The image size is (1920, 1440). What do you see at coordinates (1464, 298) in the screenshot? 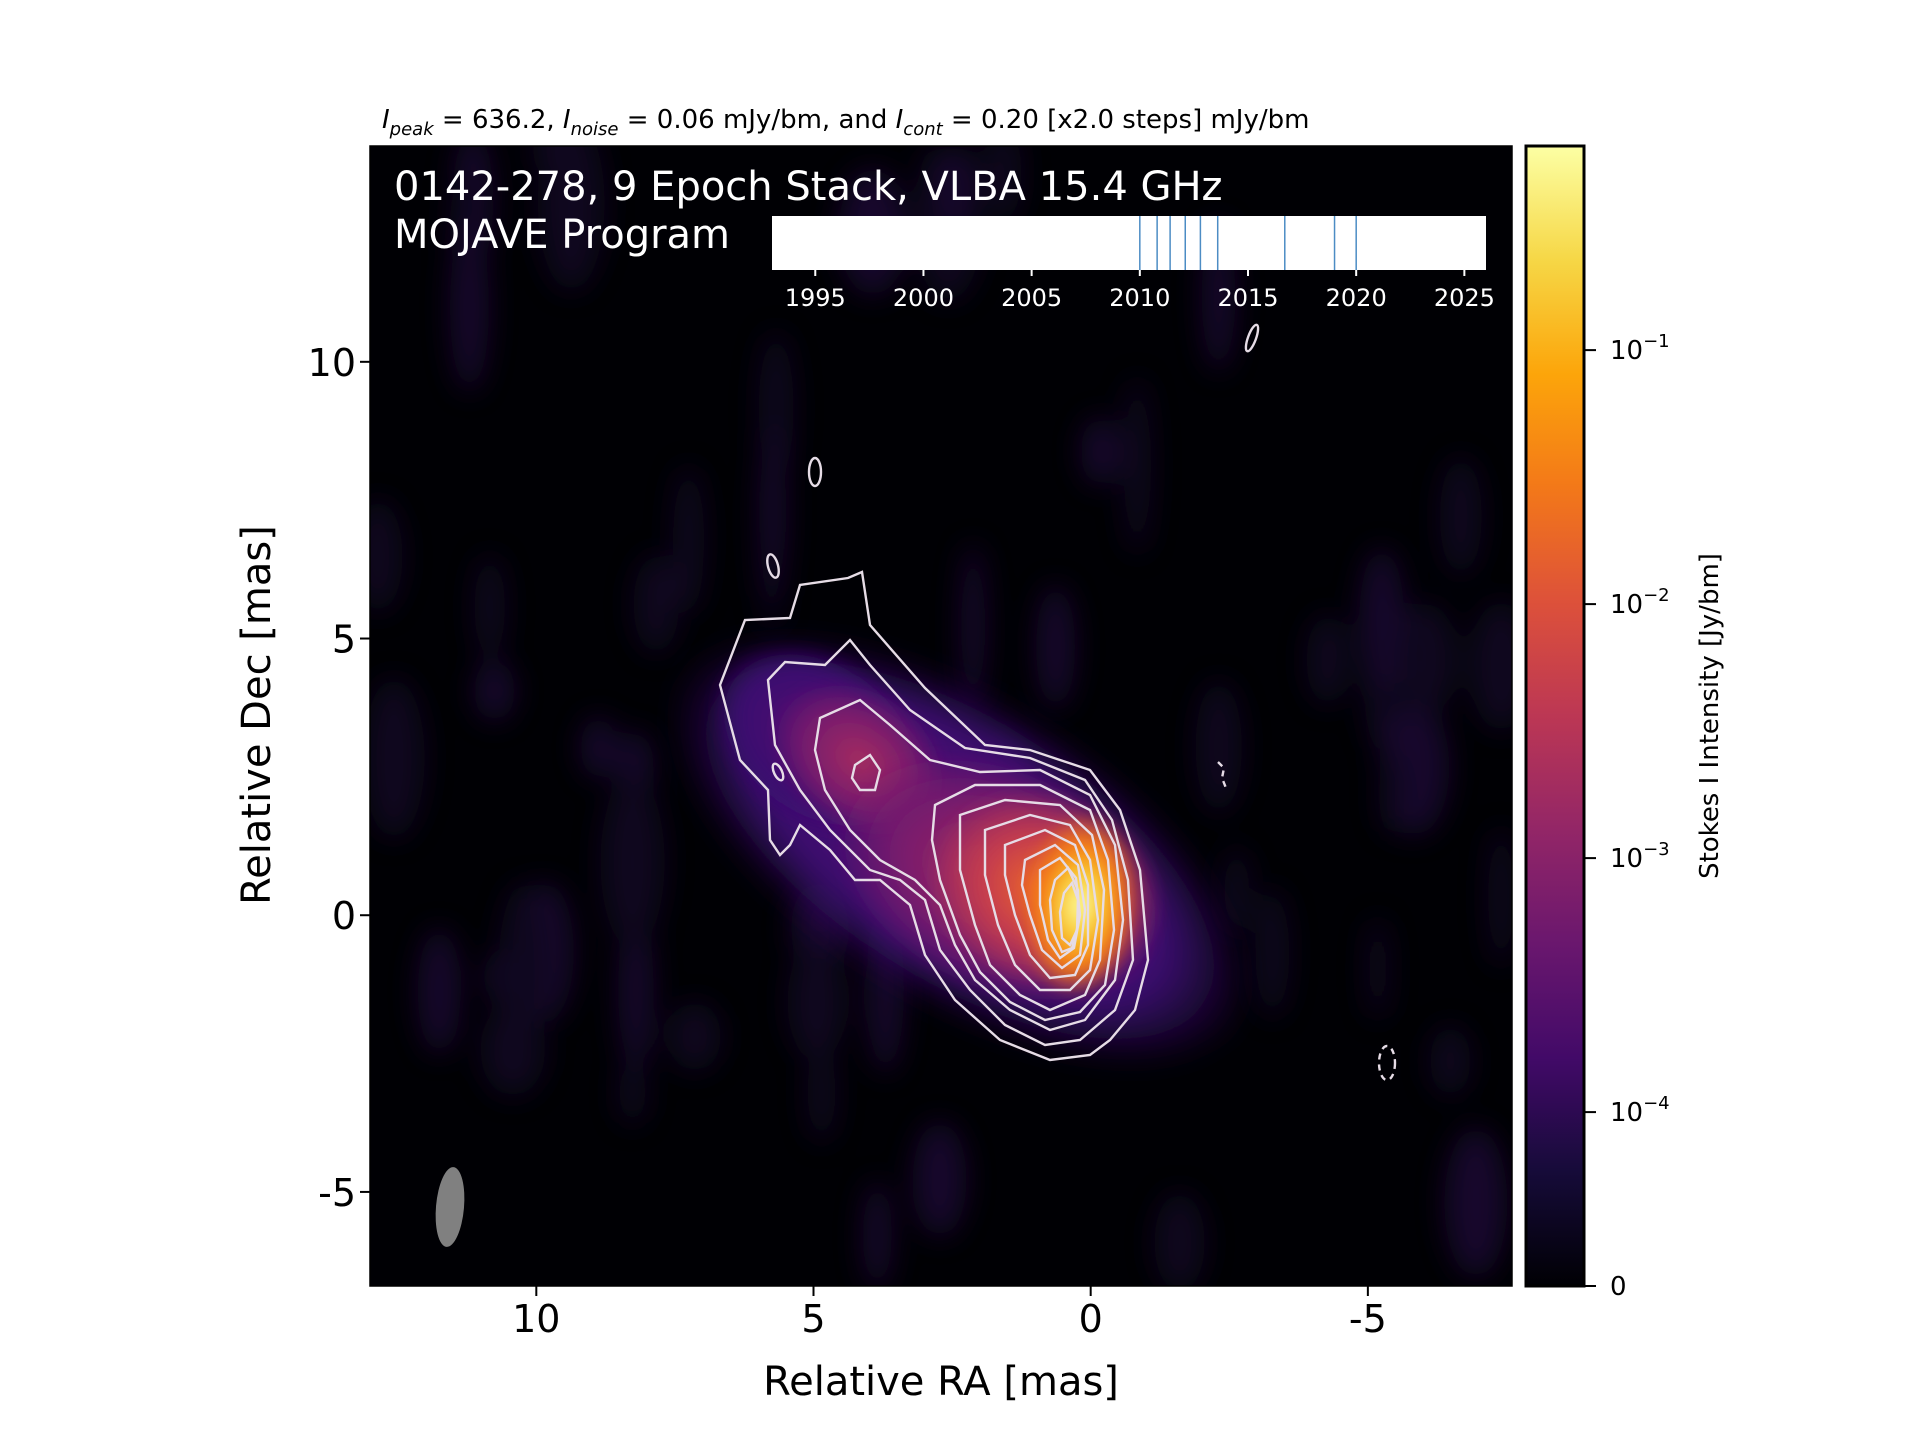
I see `timeline-tick-label: 2025` at bounding box center [1464, 298].